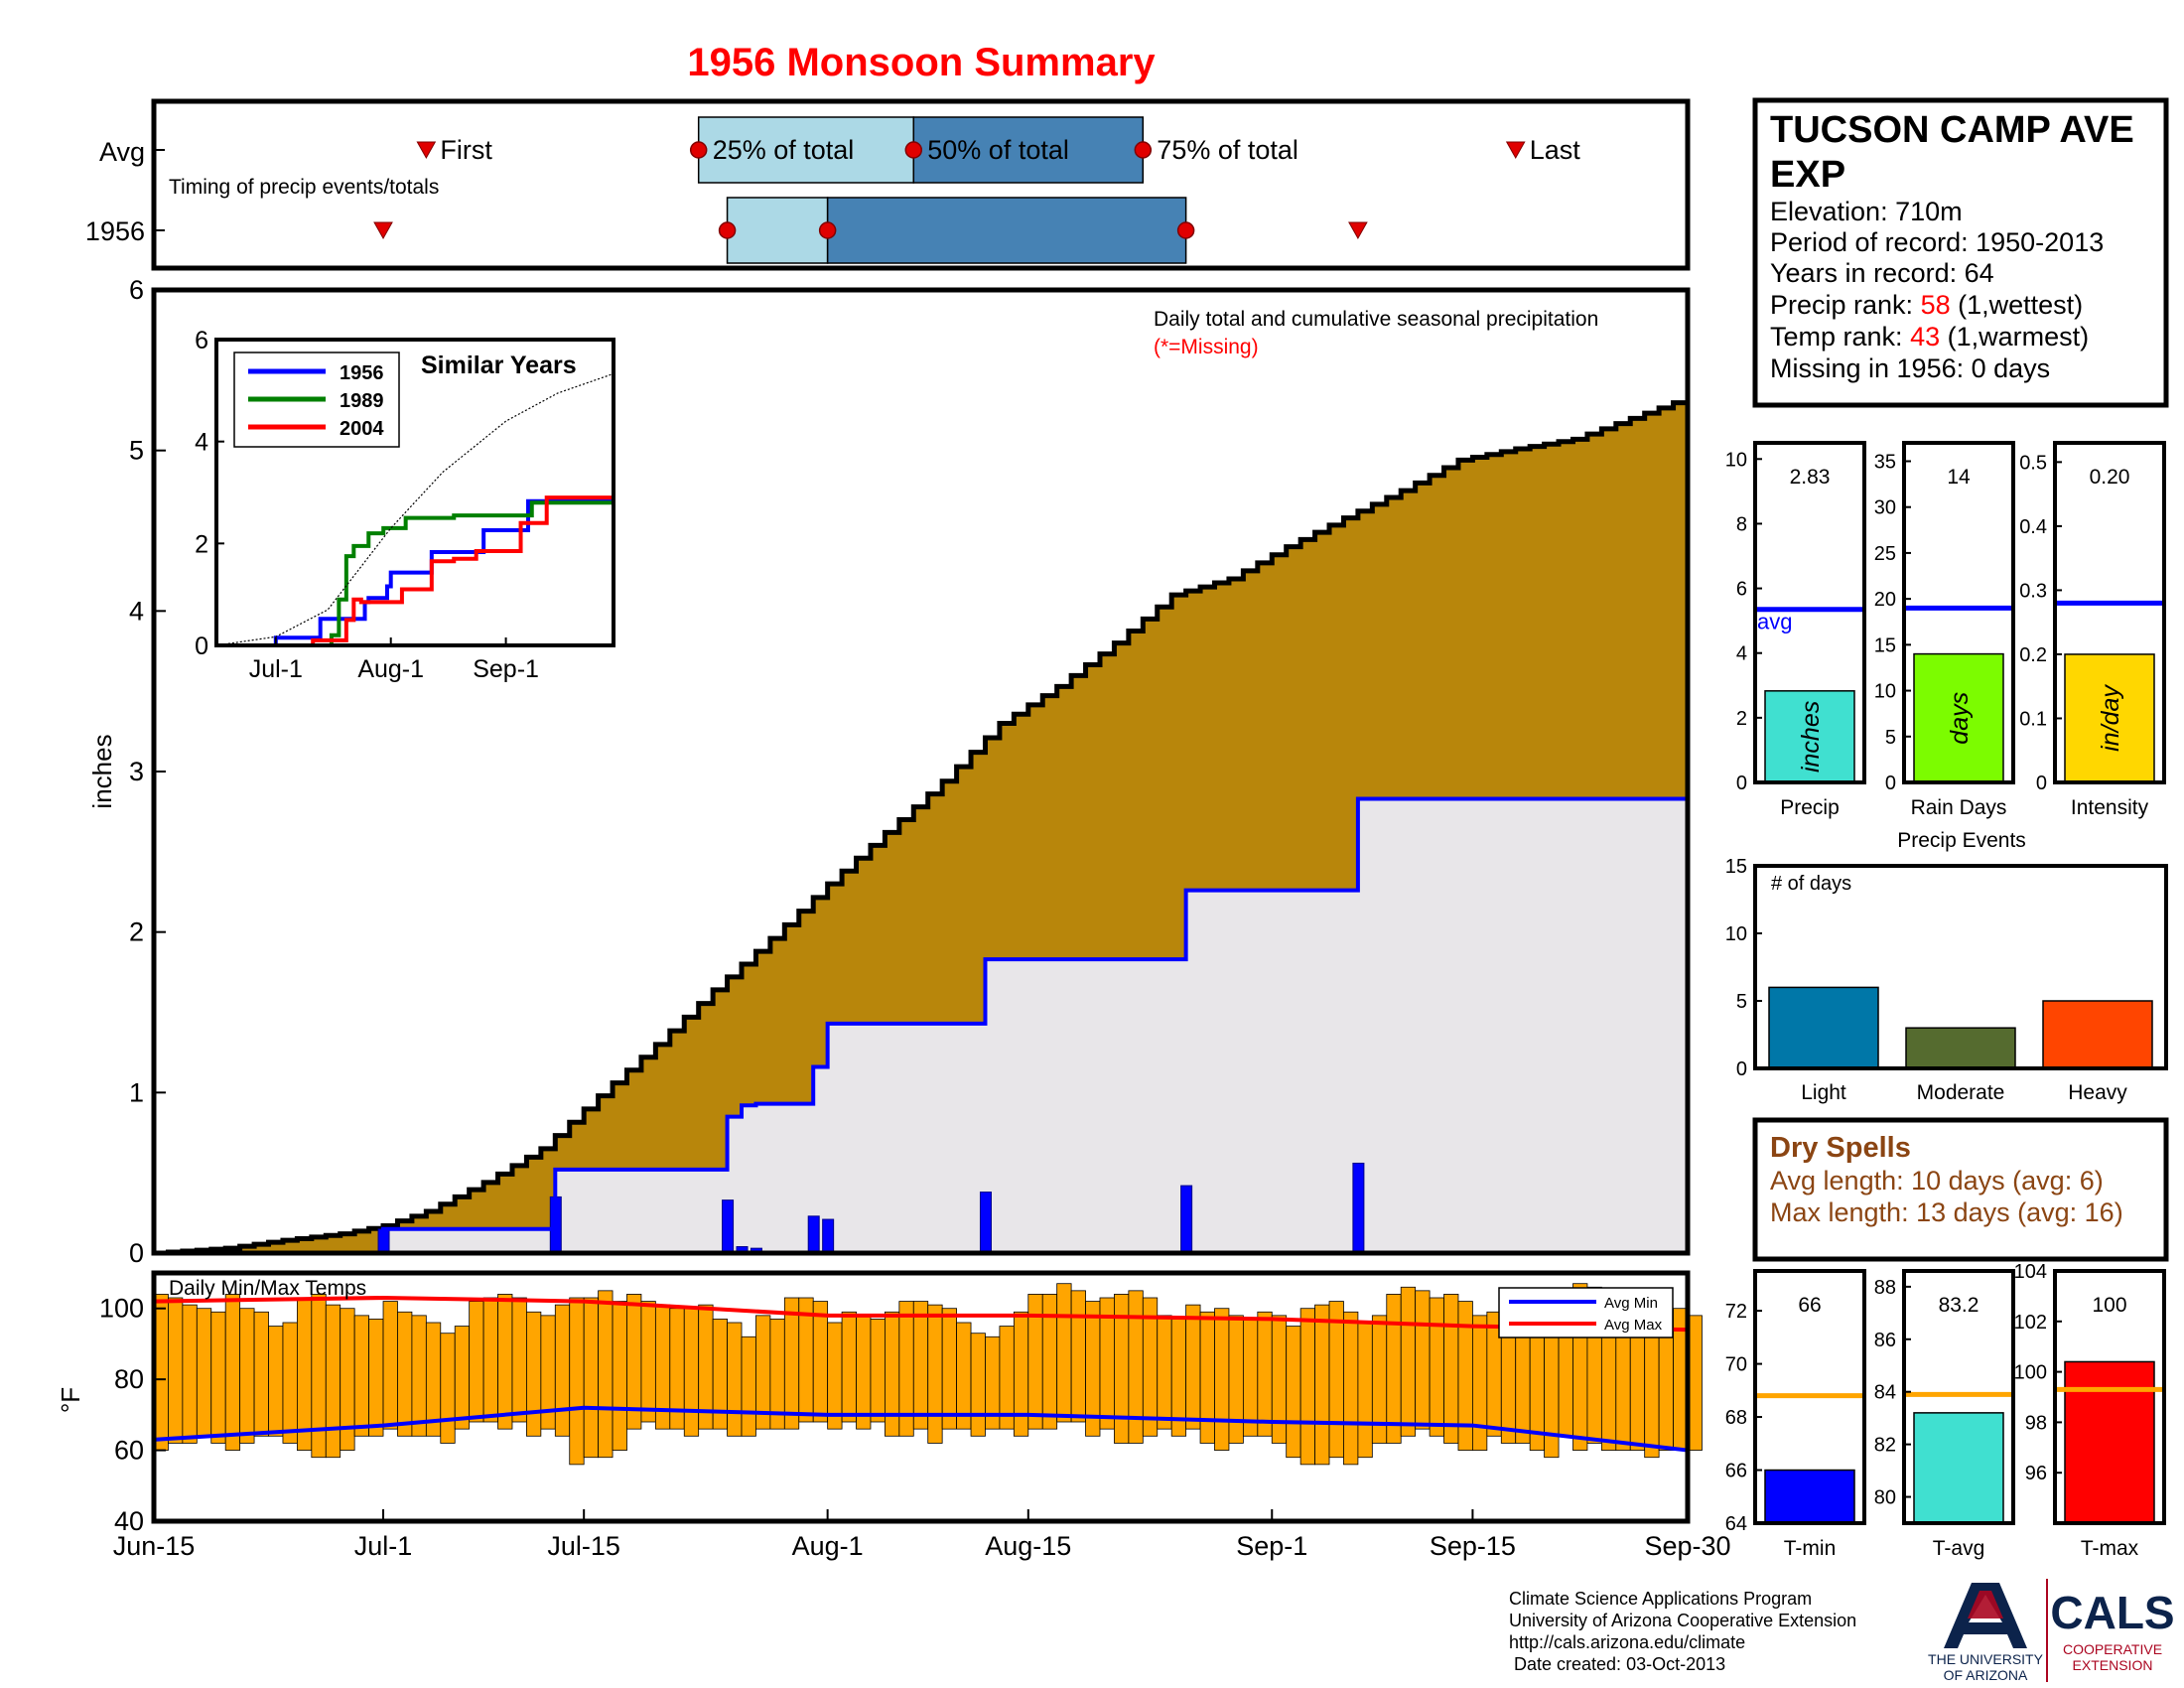  Describe the element at coordinates (1885, 462) in the screenshot. I see `bar-panel-y-tick-label-Rain Days-35: 35` at that location.